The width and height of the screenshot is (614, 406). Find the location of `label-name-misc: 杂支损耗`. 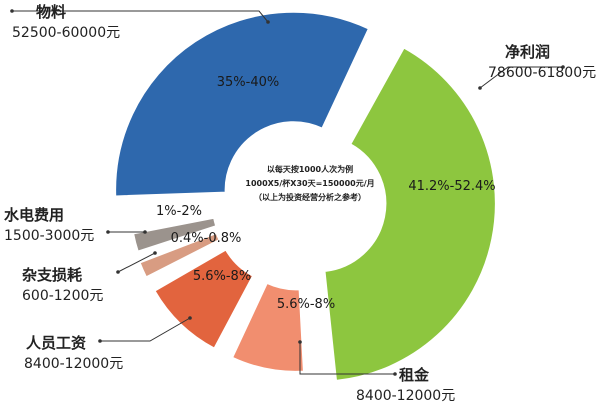

label-name-misc: 杂支损耗 is located at coordinates (52, 275).